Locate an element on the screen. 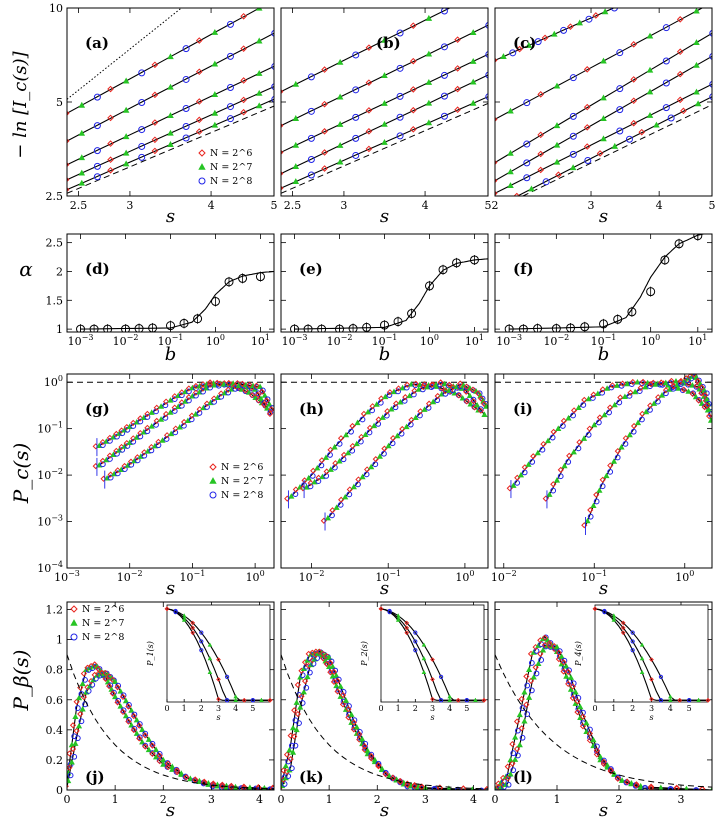 Image resolution: width=718 pixels, height=820 pixels. curve is located at coordinates (609, 435).